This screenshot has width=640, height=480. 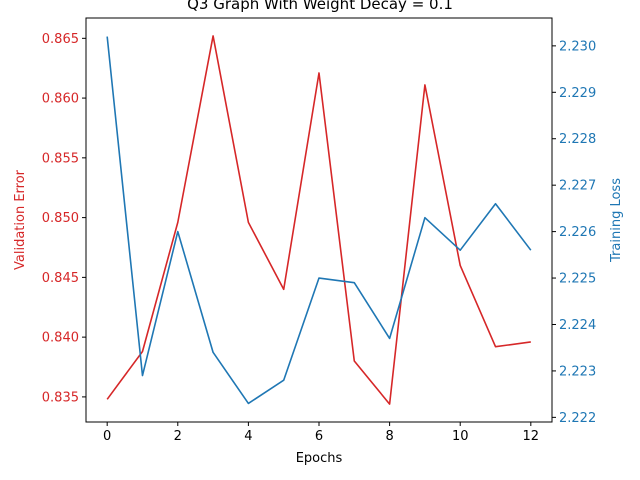 What do you see at coordinates (577, 46) in the screenshot?
I see `right-y-tick-label: 2.230` at bounding box center [577, 46].